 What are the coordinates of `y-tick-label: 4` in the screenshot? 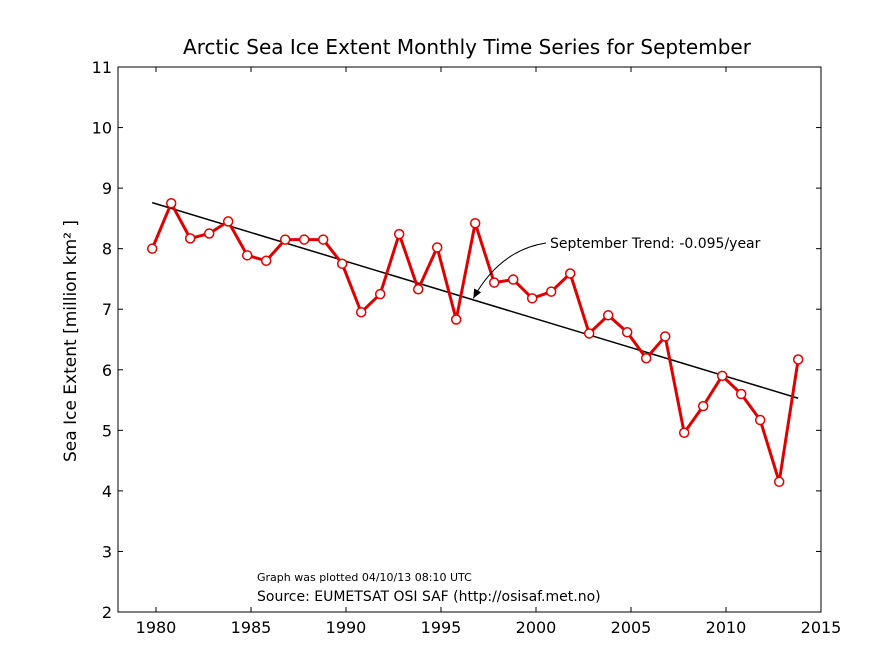 It's located at (107, 491).